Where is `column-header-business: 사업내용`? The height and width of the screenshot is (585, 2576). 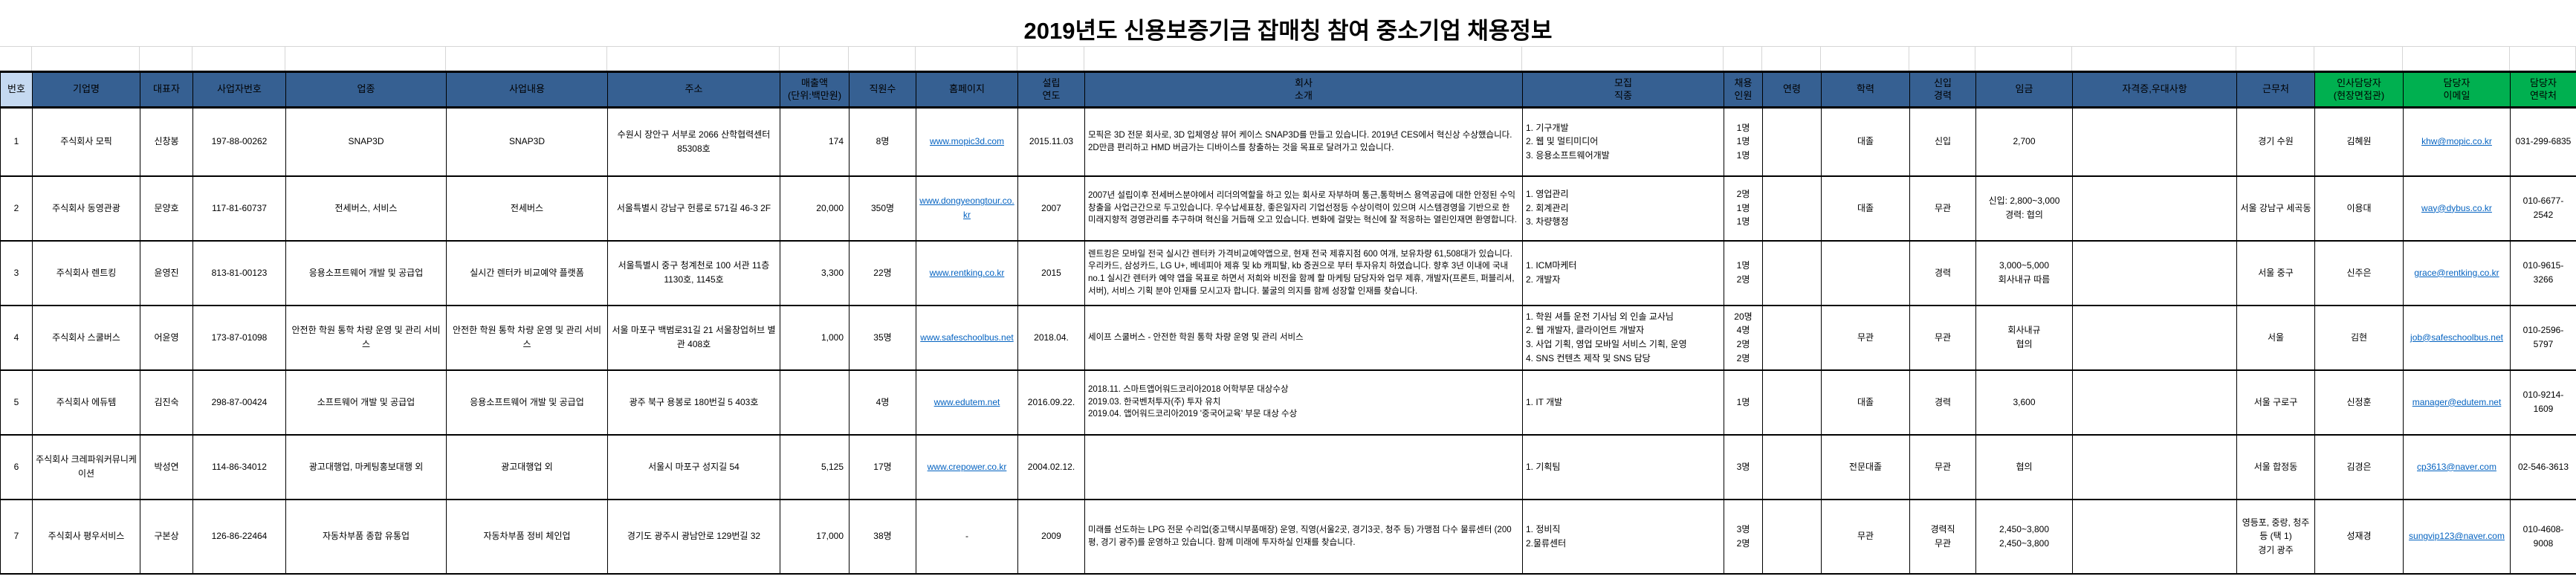
column-header-business: 사업내용 is located at coordinates (527, 89).